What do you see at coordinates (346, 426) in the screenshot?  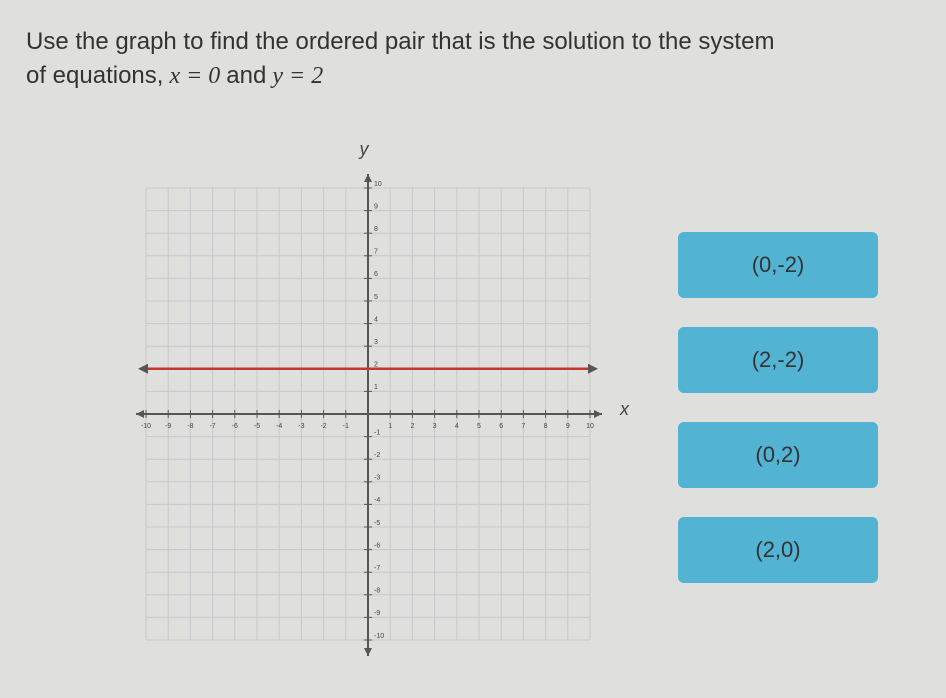 I see `x-tick-label: -1` at bounding box center [346, 426].